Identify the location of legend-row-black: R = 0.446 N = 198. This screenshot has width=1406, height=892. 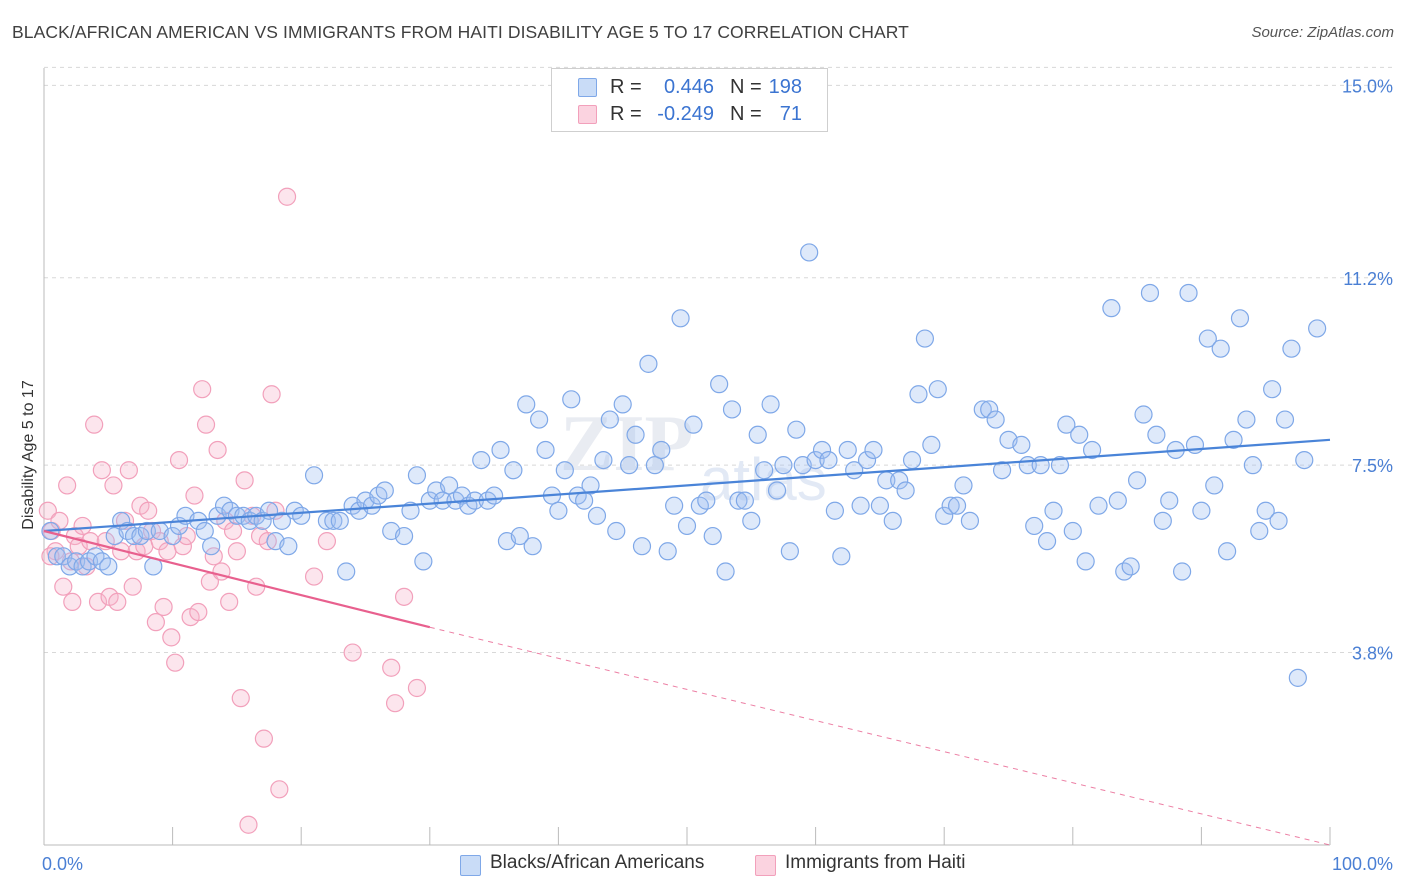
(689, 87).